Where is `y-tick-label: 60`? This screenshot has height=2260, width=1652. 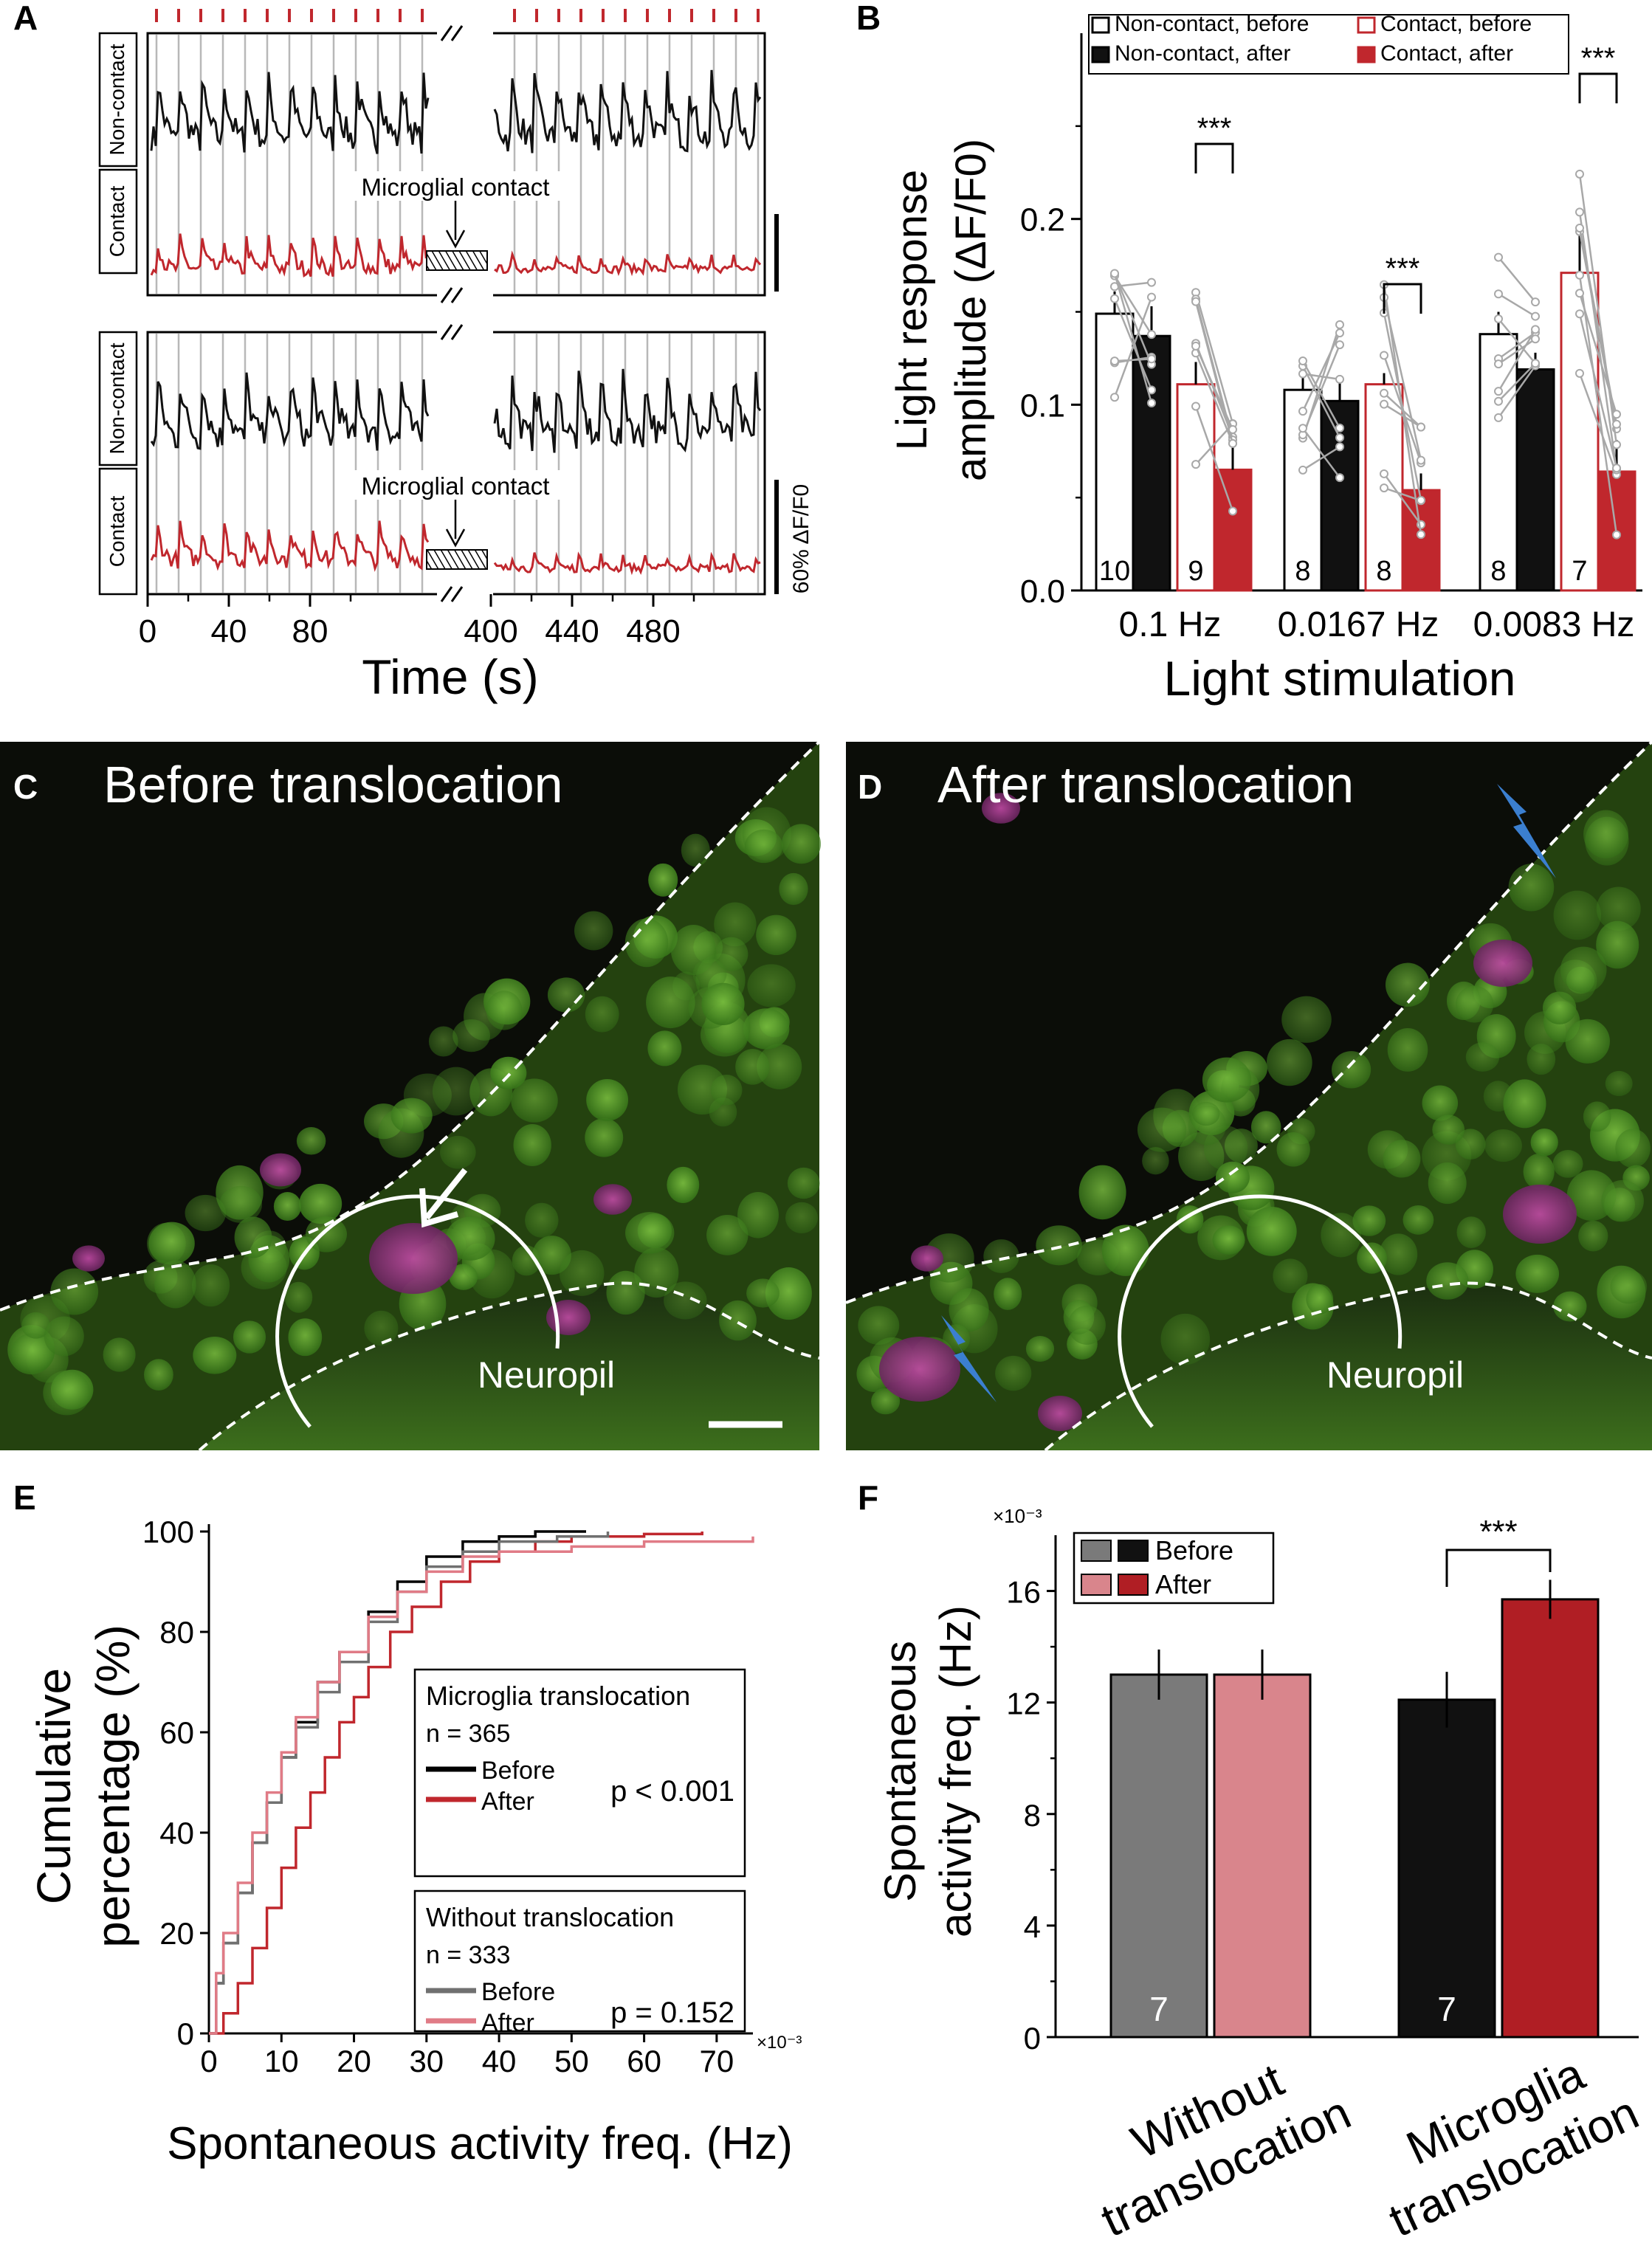
y-tick-label: 60 is located at coordinates (176, 1733).